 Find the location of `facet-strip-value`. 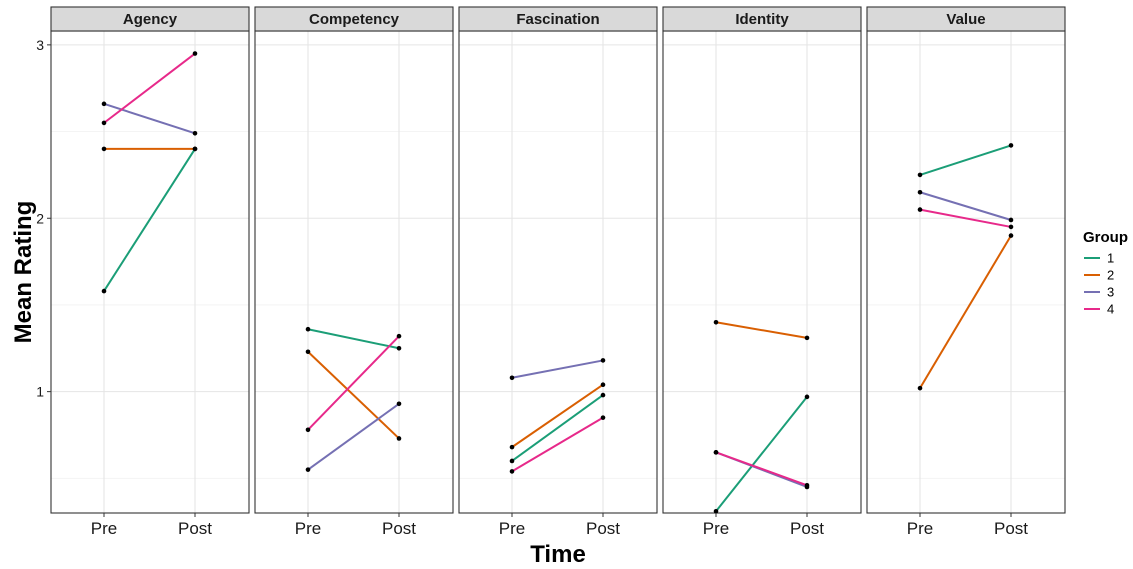

facet-strip-value is located at coordinates (966, 19).